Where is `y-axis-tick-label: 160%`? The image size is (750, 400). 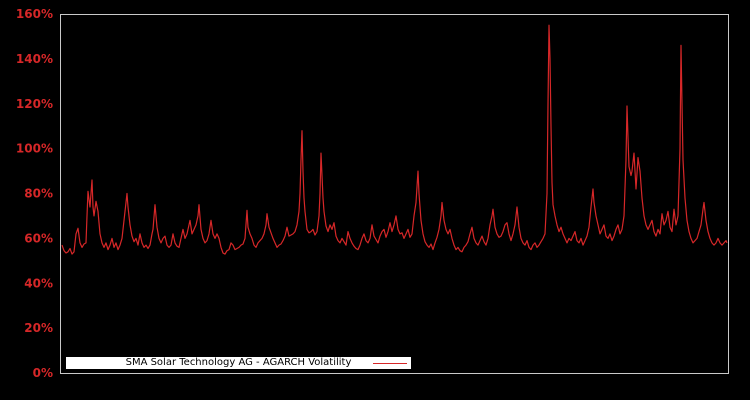 y-axis-tick-label: 160% is located at coordinates (34, 14).